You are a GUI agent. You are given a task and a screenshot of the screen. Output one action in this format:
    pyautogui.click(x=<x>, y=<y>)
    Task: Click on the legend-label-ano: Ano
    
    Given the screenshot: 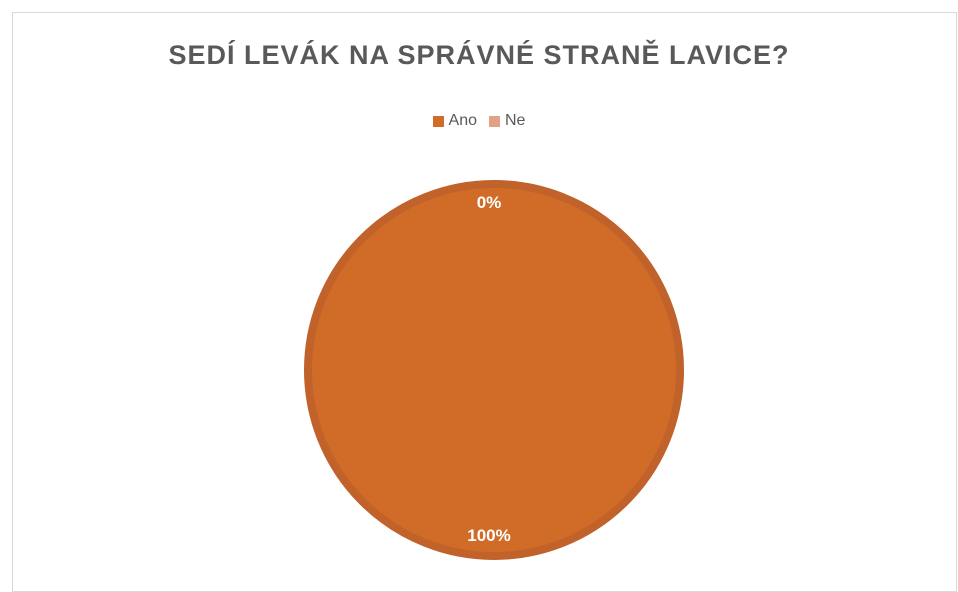 What is the action you would take?
    pyautogui.click(x=462, y=120)
    